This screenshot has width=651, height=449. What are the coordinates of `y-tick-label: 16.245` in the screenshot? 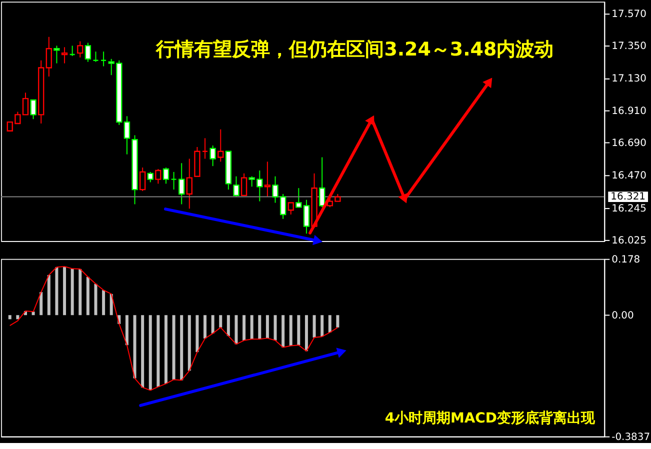 It's located at (629, 208).